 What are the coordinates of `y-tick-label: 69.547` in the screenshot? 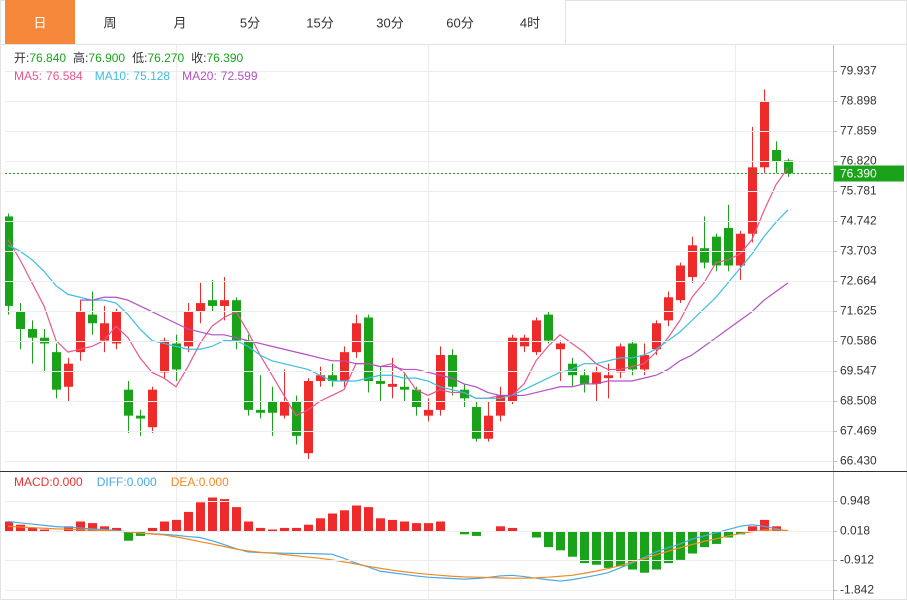 It's located at (858, 371).